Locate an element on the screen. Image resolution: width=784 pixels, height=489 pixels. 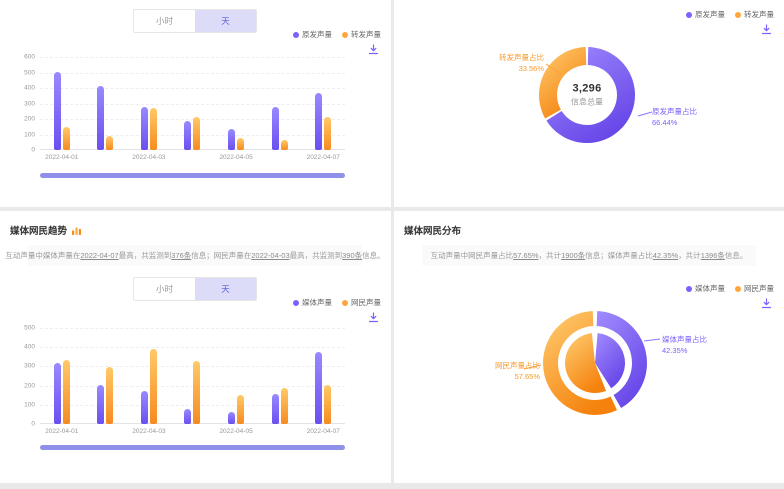
chart-legend: 媒体声量 网民声量 is located at coordinates (337, 302).